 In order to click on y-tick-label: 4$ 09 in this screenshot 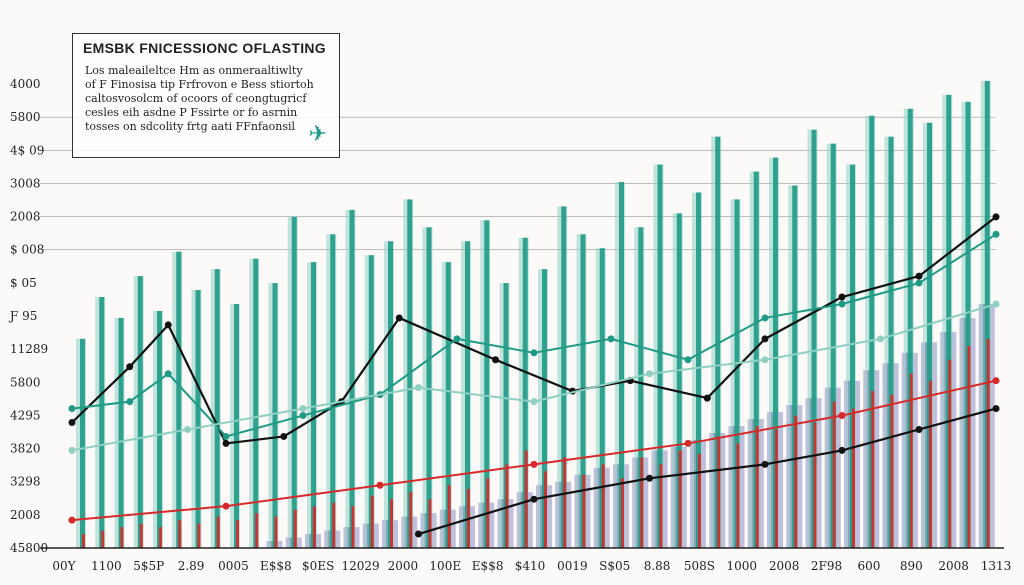, I will do `click(27, 150)`.